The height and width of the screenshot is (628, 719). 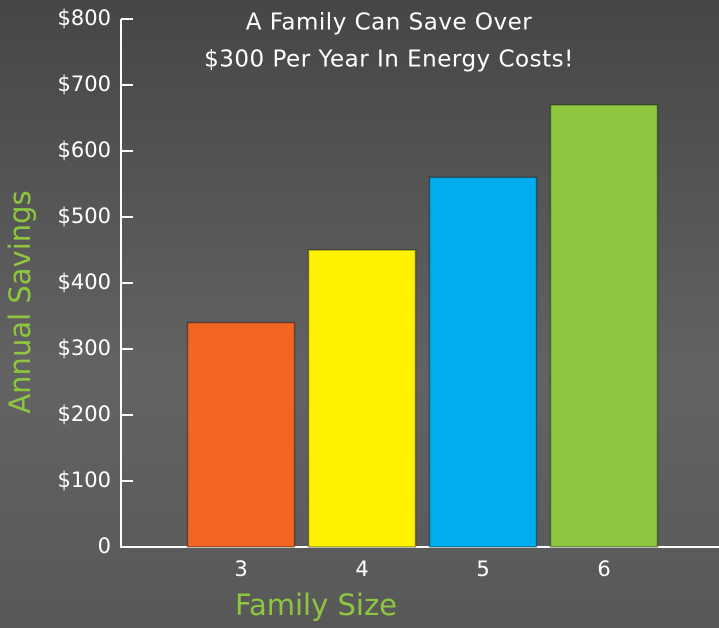 I want to click on y-tick-label: $100, so click(x=84, y=480).